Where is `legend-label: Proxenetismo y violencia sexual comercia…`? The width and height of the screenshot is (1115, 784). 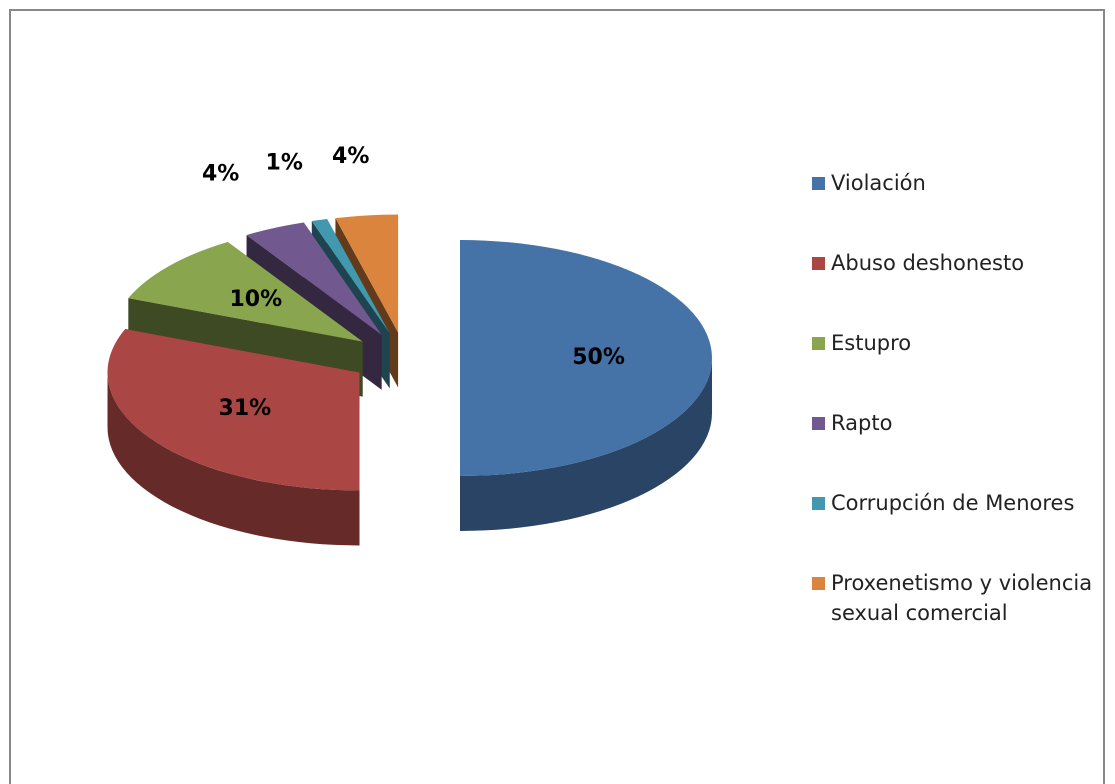
legend-label: Proxenetismo y violencia sexual comercia… is located at coordinates (962, 598).